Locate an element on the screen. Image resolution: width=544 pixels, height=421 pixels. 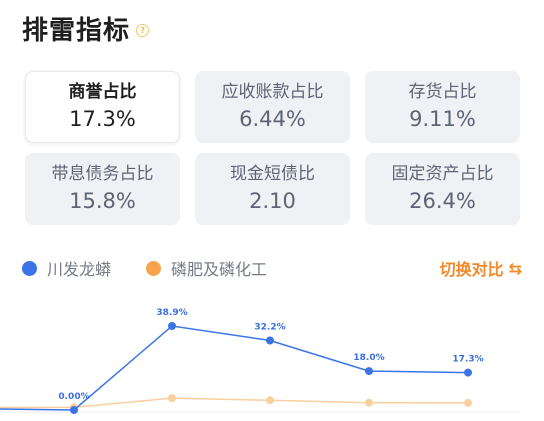
metric-card-fixed-assets: 固定资产占比 26.4% is located at coordinates (442, 189).